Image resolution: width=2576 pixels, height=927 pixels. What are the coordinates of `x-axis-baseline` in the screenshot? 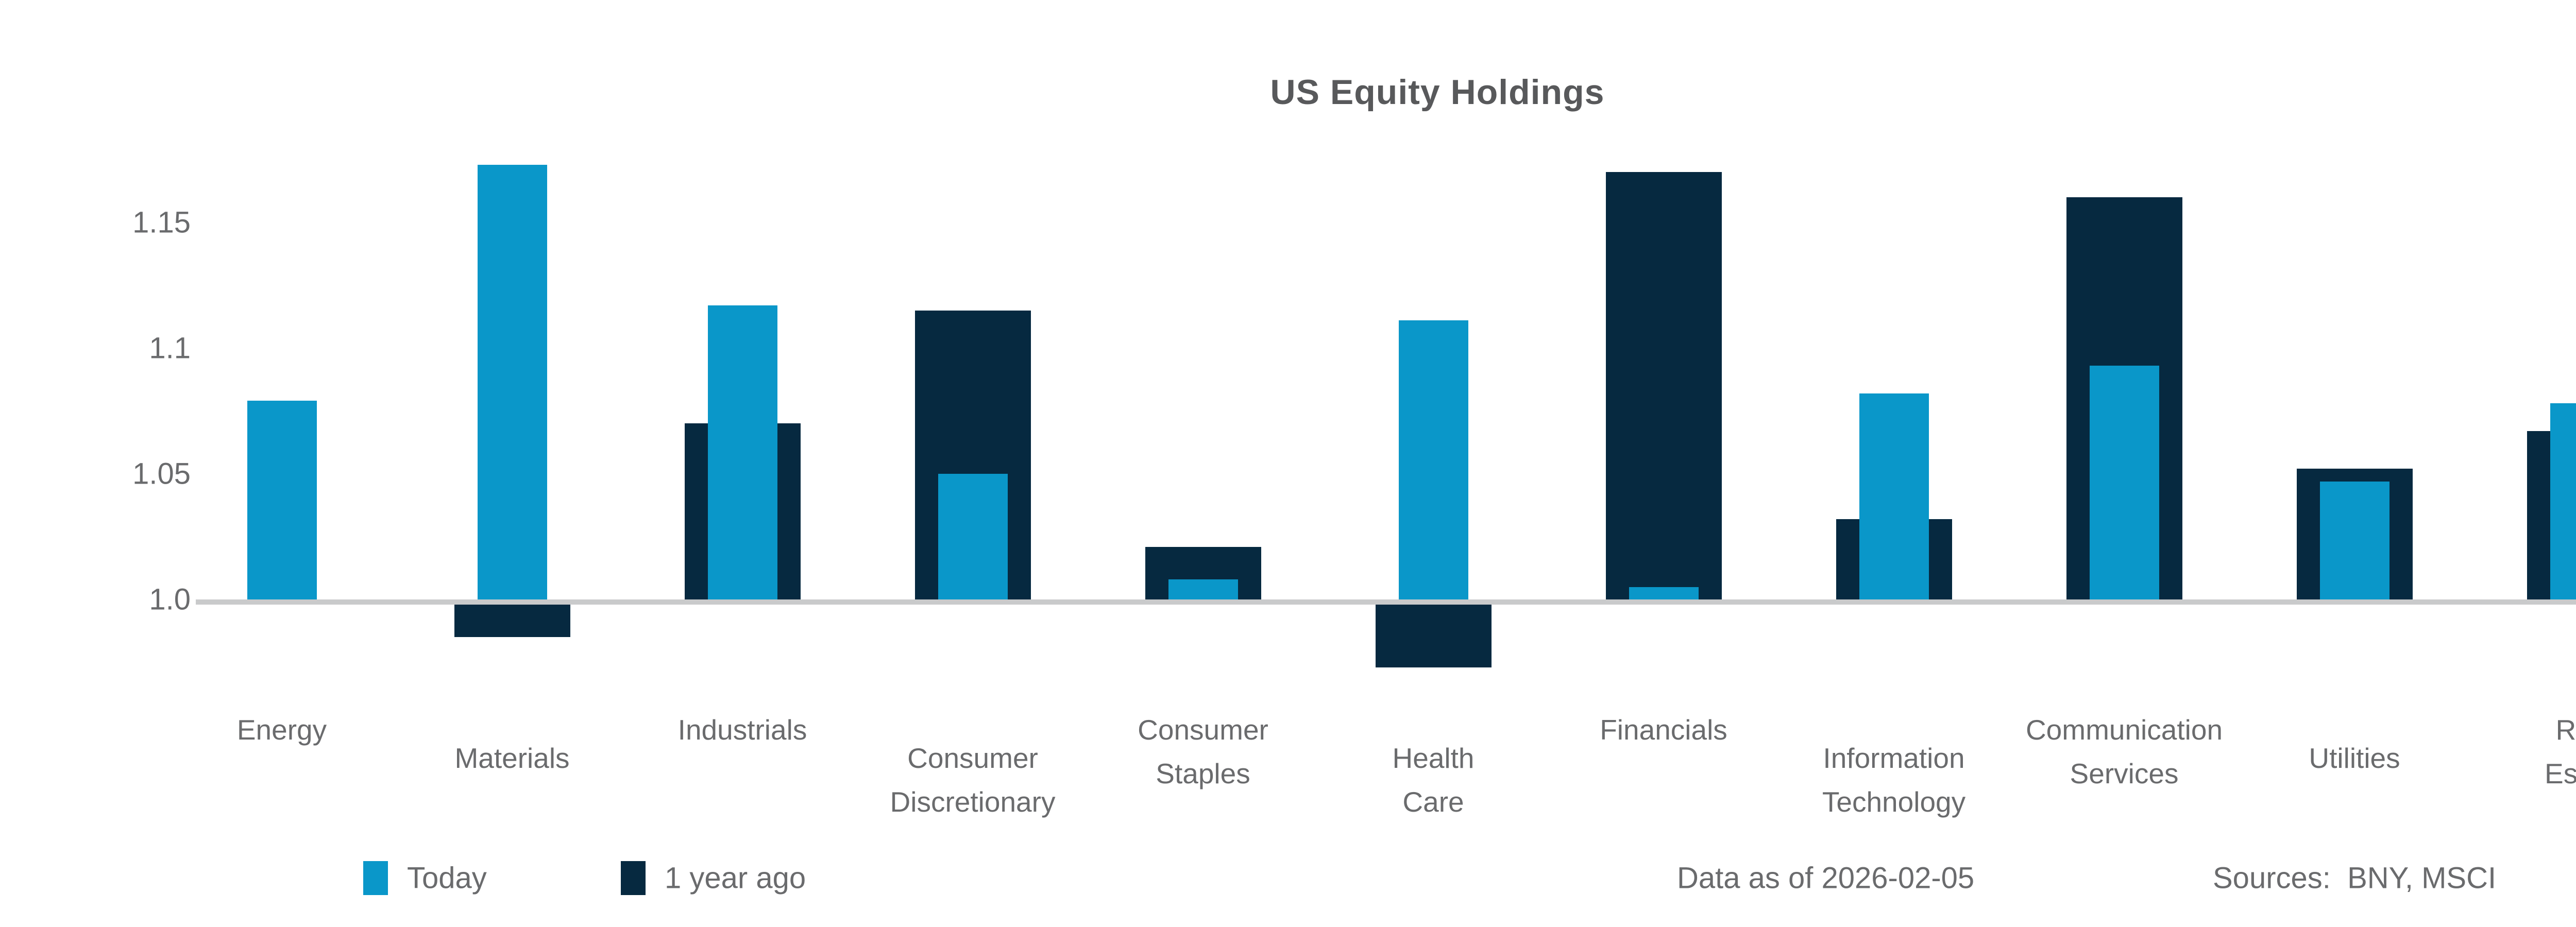 It's located at (1386, 602).